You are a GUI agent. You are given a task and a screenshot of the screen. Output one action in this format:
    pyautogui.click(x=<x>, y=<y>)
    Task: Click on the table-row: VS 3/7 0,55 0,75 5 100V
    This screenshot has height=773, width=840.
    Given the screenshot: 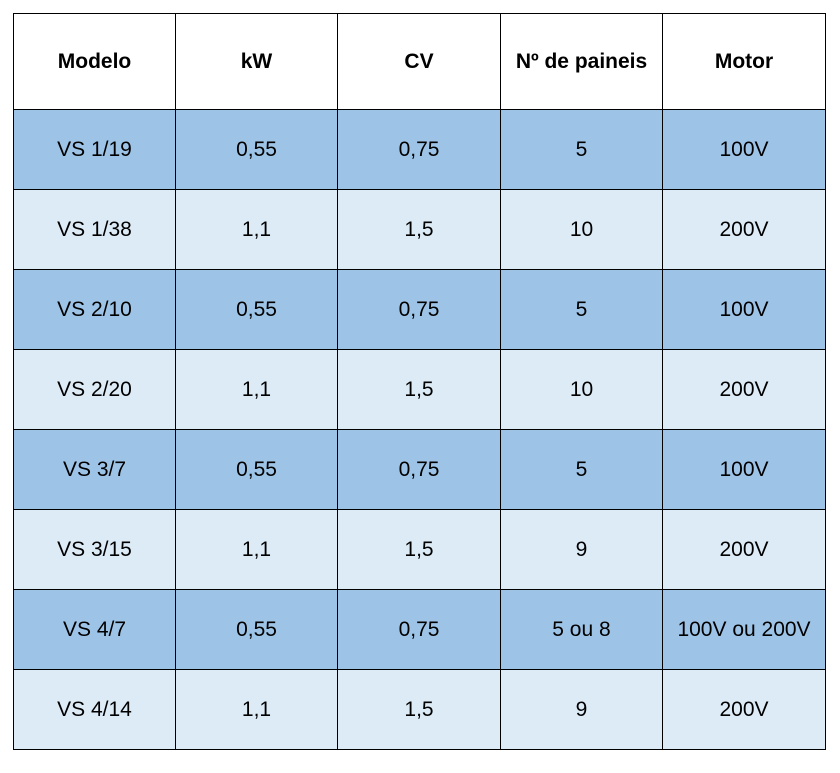 What is the action you would take?
    pyautogui.click(x=419, y=469)
    